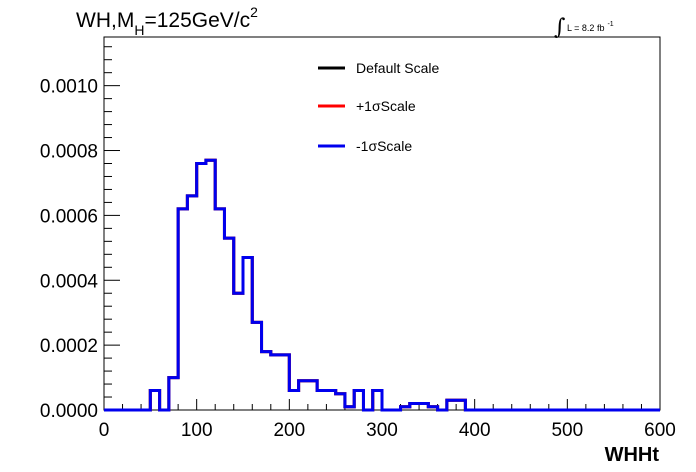 The image size is (696, 472). I want to click on x-tick-label: 400, so click(475, 430).